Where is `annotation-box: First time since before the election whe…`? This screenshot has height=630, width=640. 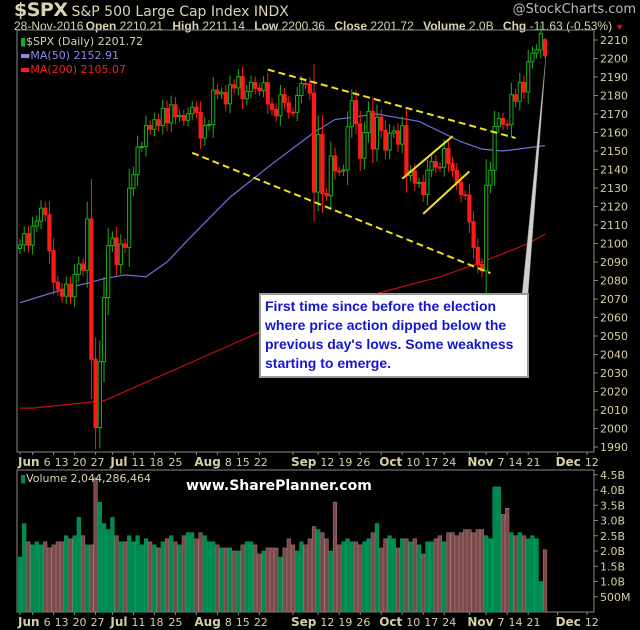
annotation-box: First time since before the election whe… is located at coordinates (394, 335).